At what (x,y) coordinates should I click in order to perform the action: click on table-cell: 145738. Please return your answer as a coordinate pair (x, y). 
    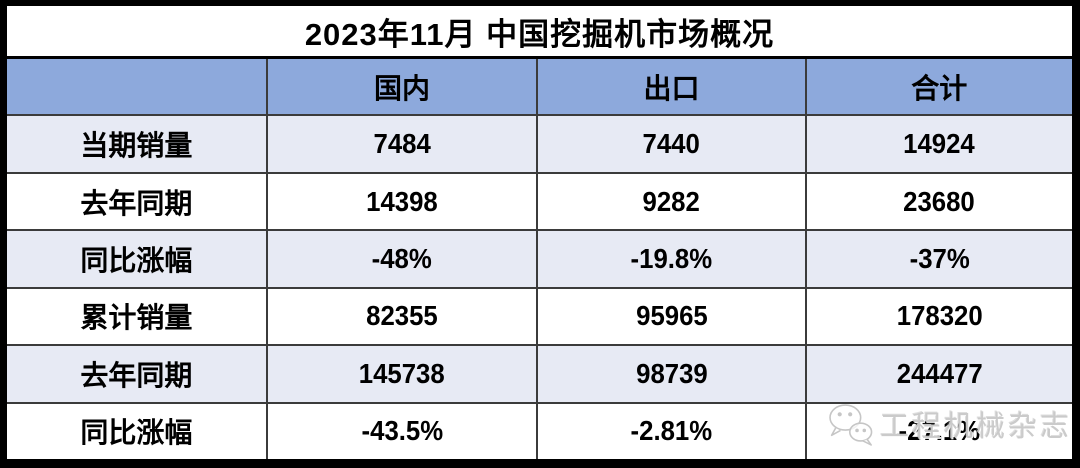
    Looking at the image, I should click on (401, 374).